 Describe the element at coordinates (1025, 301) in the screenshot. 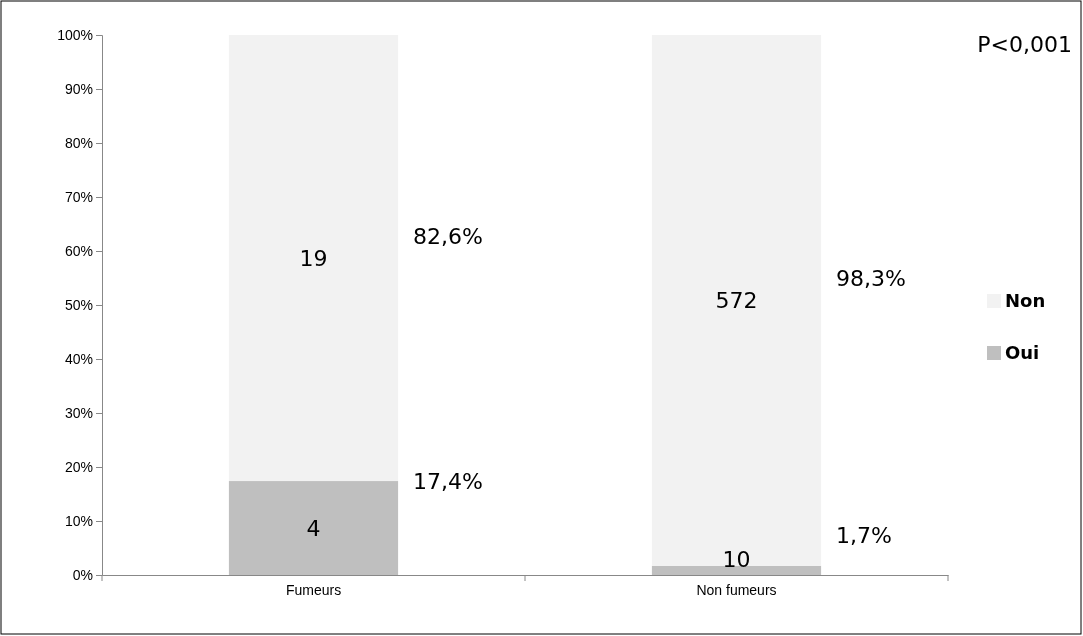

I see `legend-label: Non` at that location.